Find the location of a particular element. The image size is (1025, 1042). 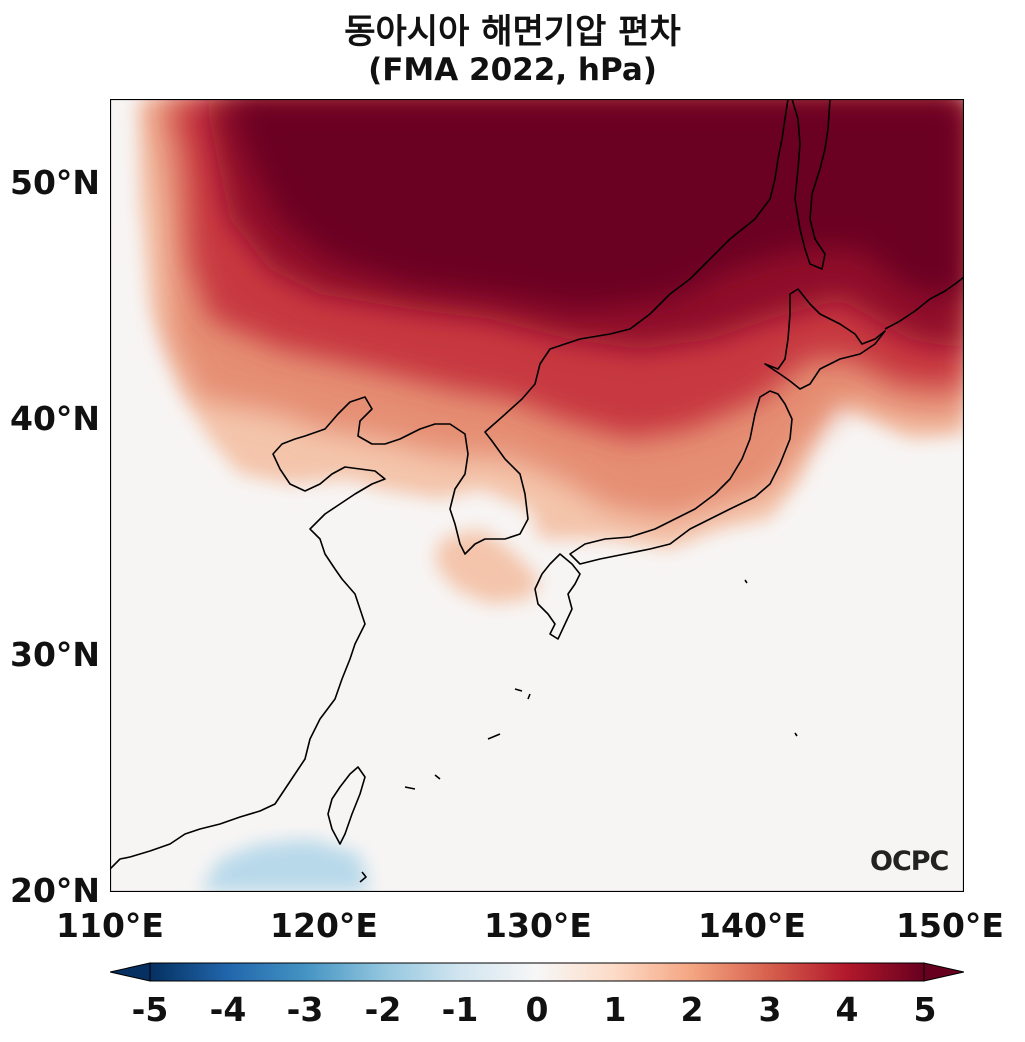

coastline-kuril is located at coordinates (924, 303).